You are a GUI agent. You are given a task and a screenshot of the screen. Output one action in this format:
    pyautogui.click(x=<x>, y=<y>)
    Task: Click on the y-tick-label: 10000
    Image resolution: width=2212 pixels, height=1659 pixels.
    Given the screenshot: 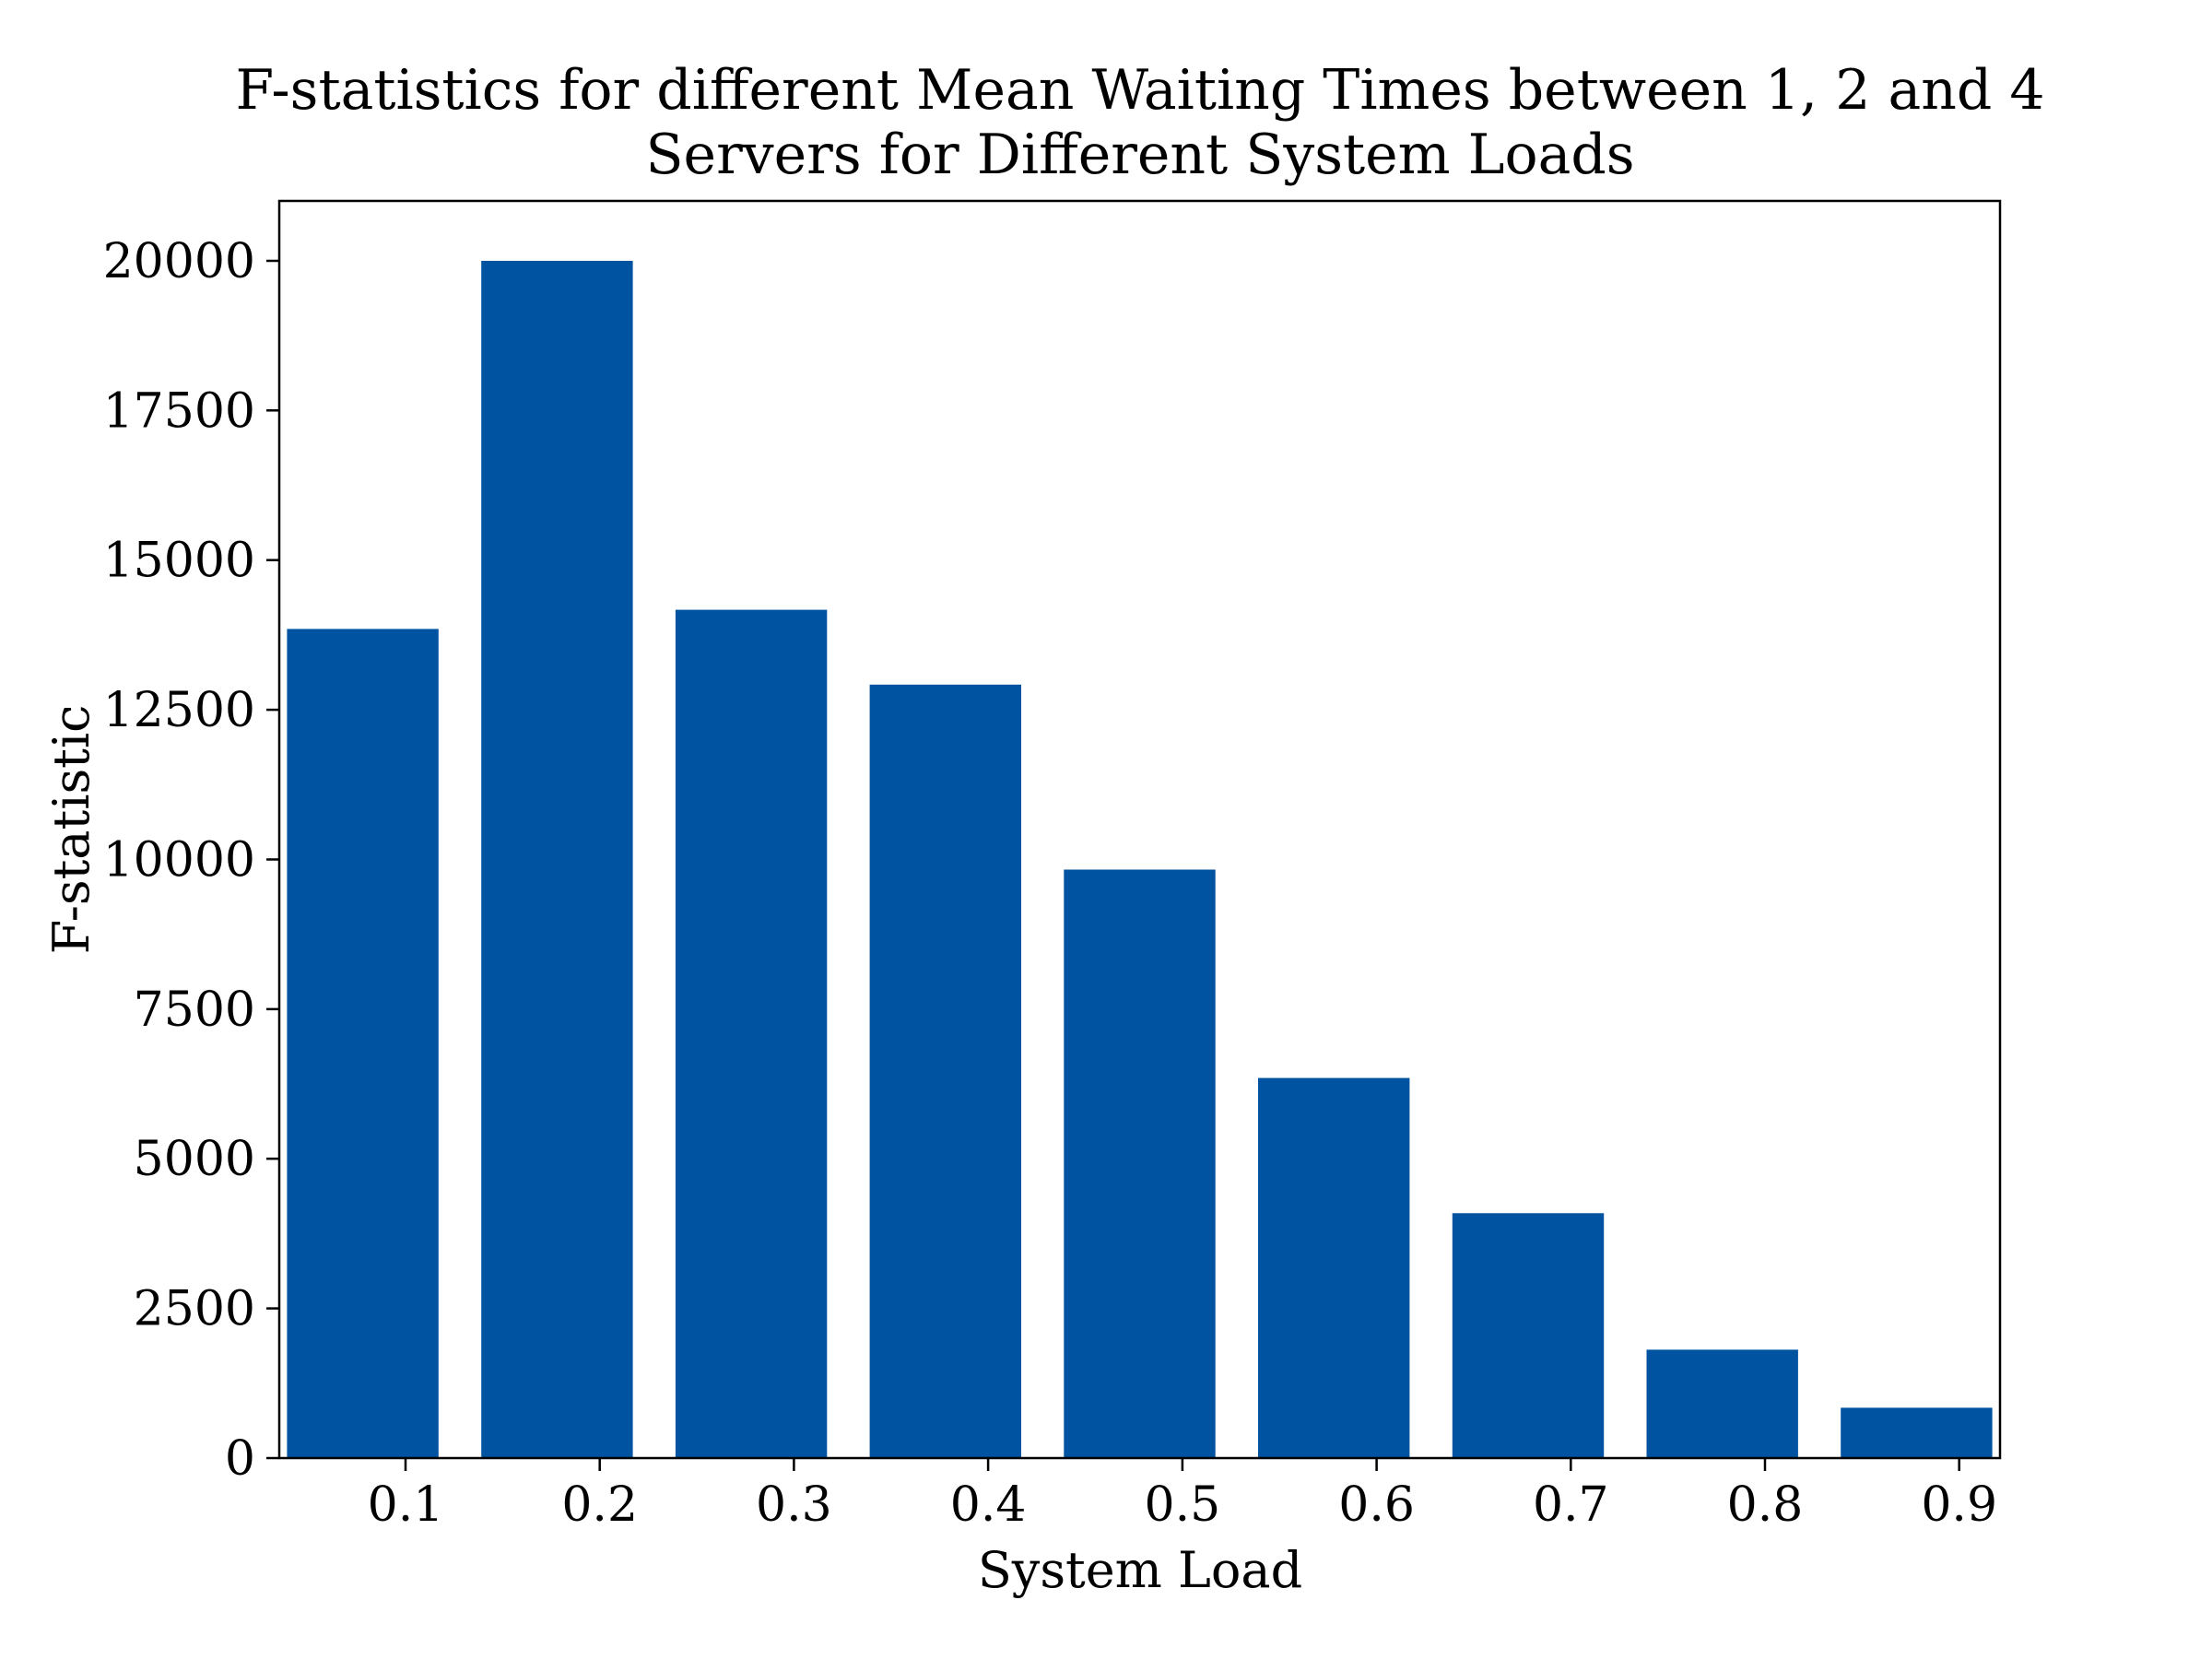 What is the action you would take?
    pyautogui.click(x=179, y=860)
    